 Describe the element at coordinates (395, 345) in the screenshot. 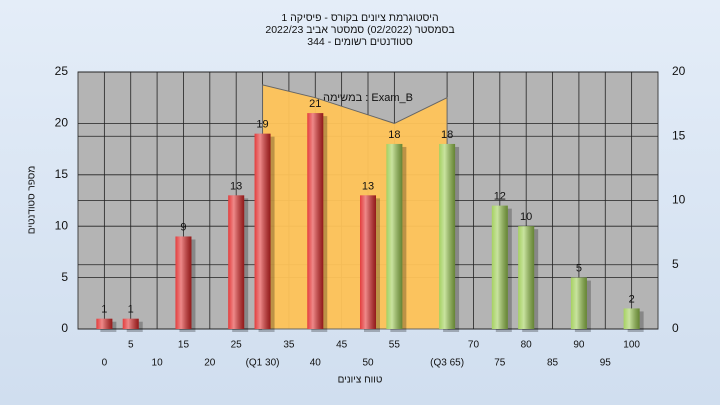

I see `x-tick-label: 55` at that location.